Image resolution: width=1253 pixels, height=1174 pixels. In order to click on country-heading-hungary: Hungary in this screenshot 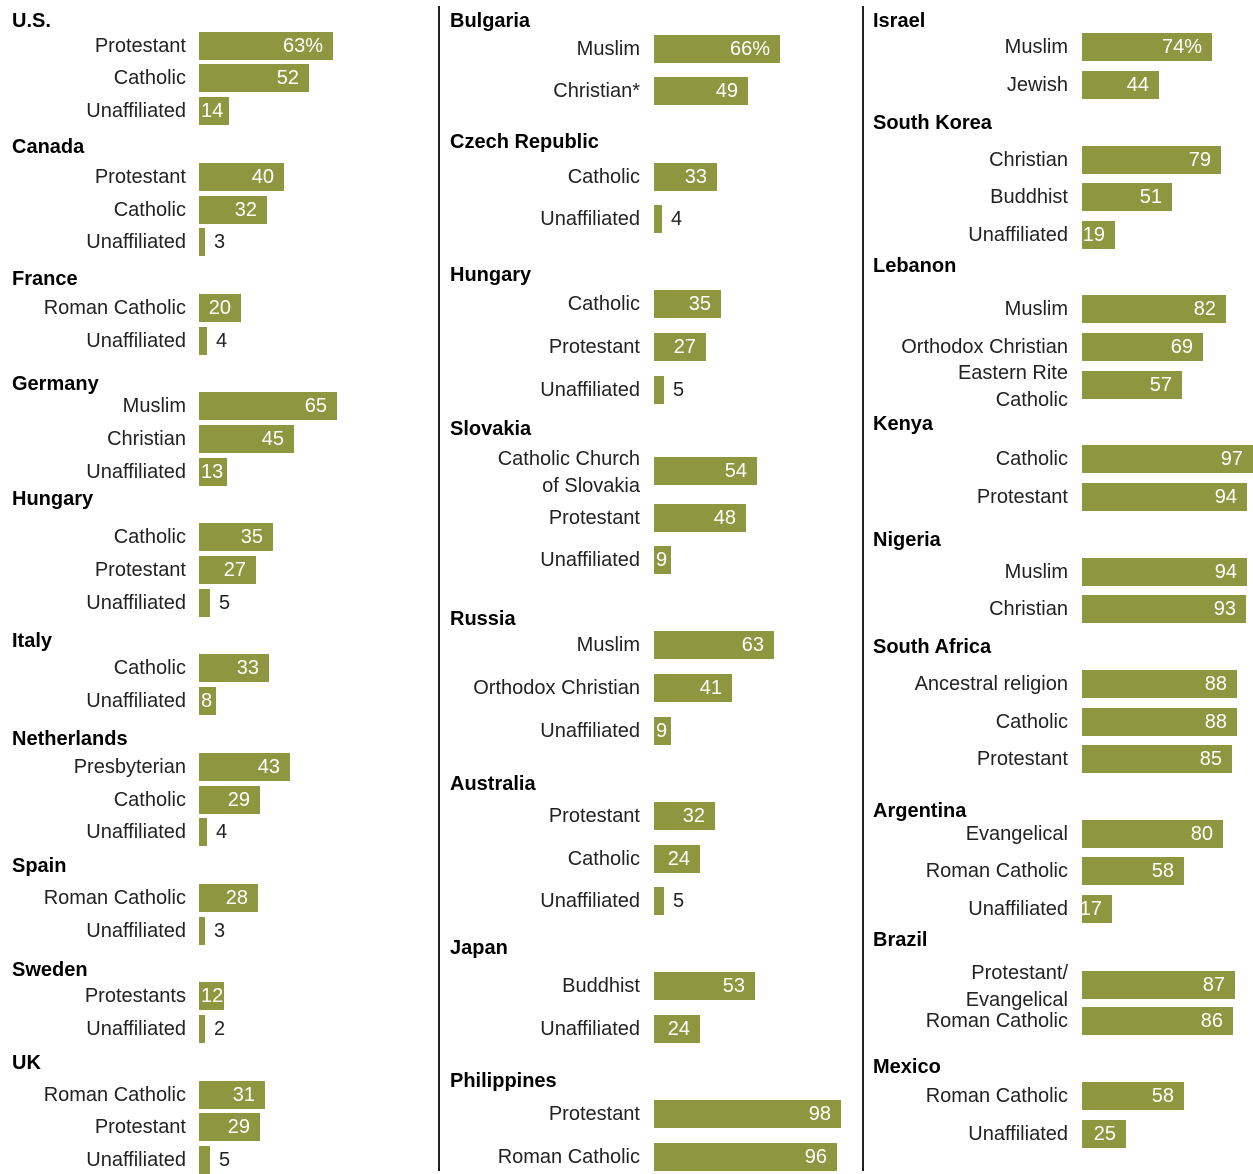, I will do `click(491, 275)`.